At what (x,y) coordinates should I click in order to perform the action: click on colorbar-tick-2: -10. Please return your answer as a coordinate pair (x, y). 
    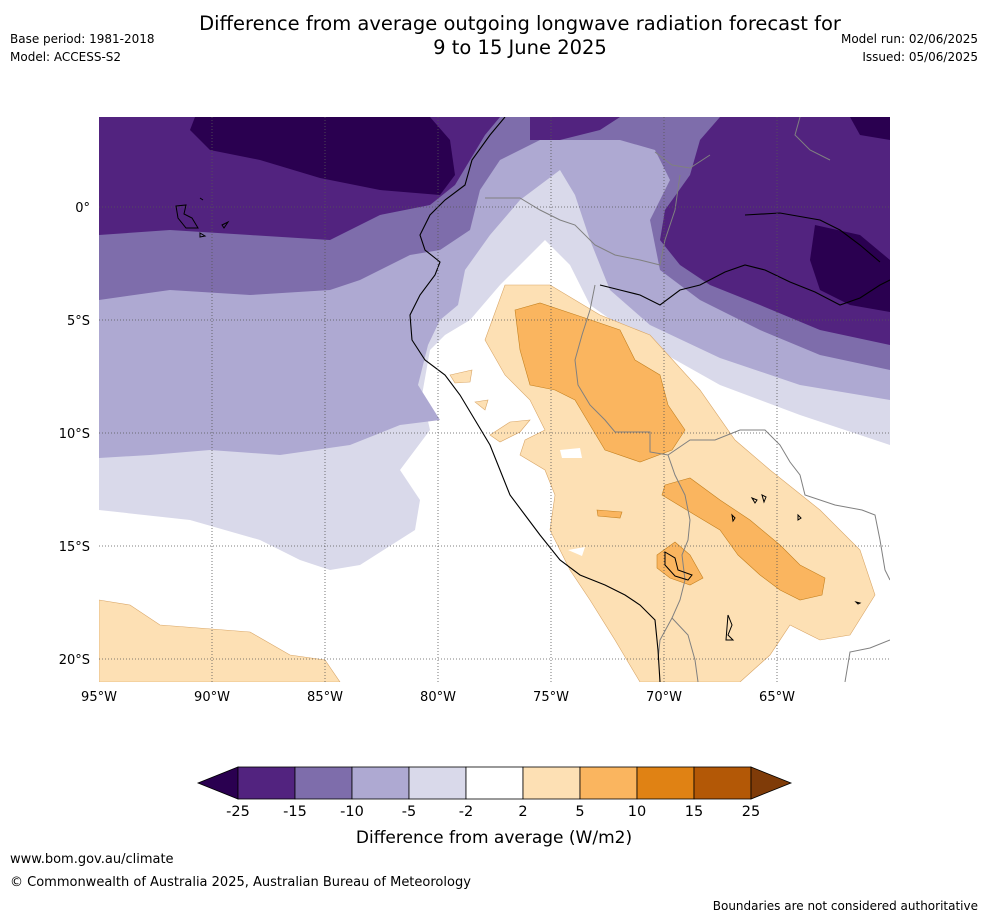
    Looking at the image, I should click on (352, 812).